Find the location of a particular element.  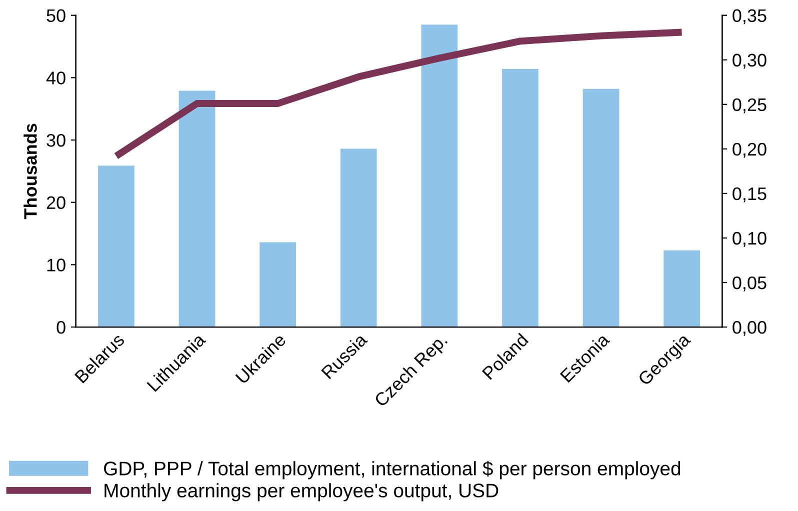

y2-tick-label: 0,15 is located at coordinates (749, 194).